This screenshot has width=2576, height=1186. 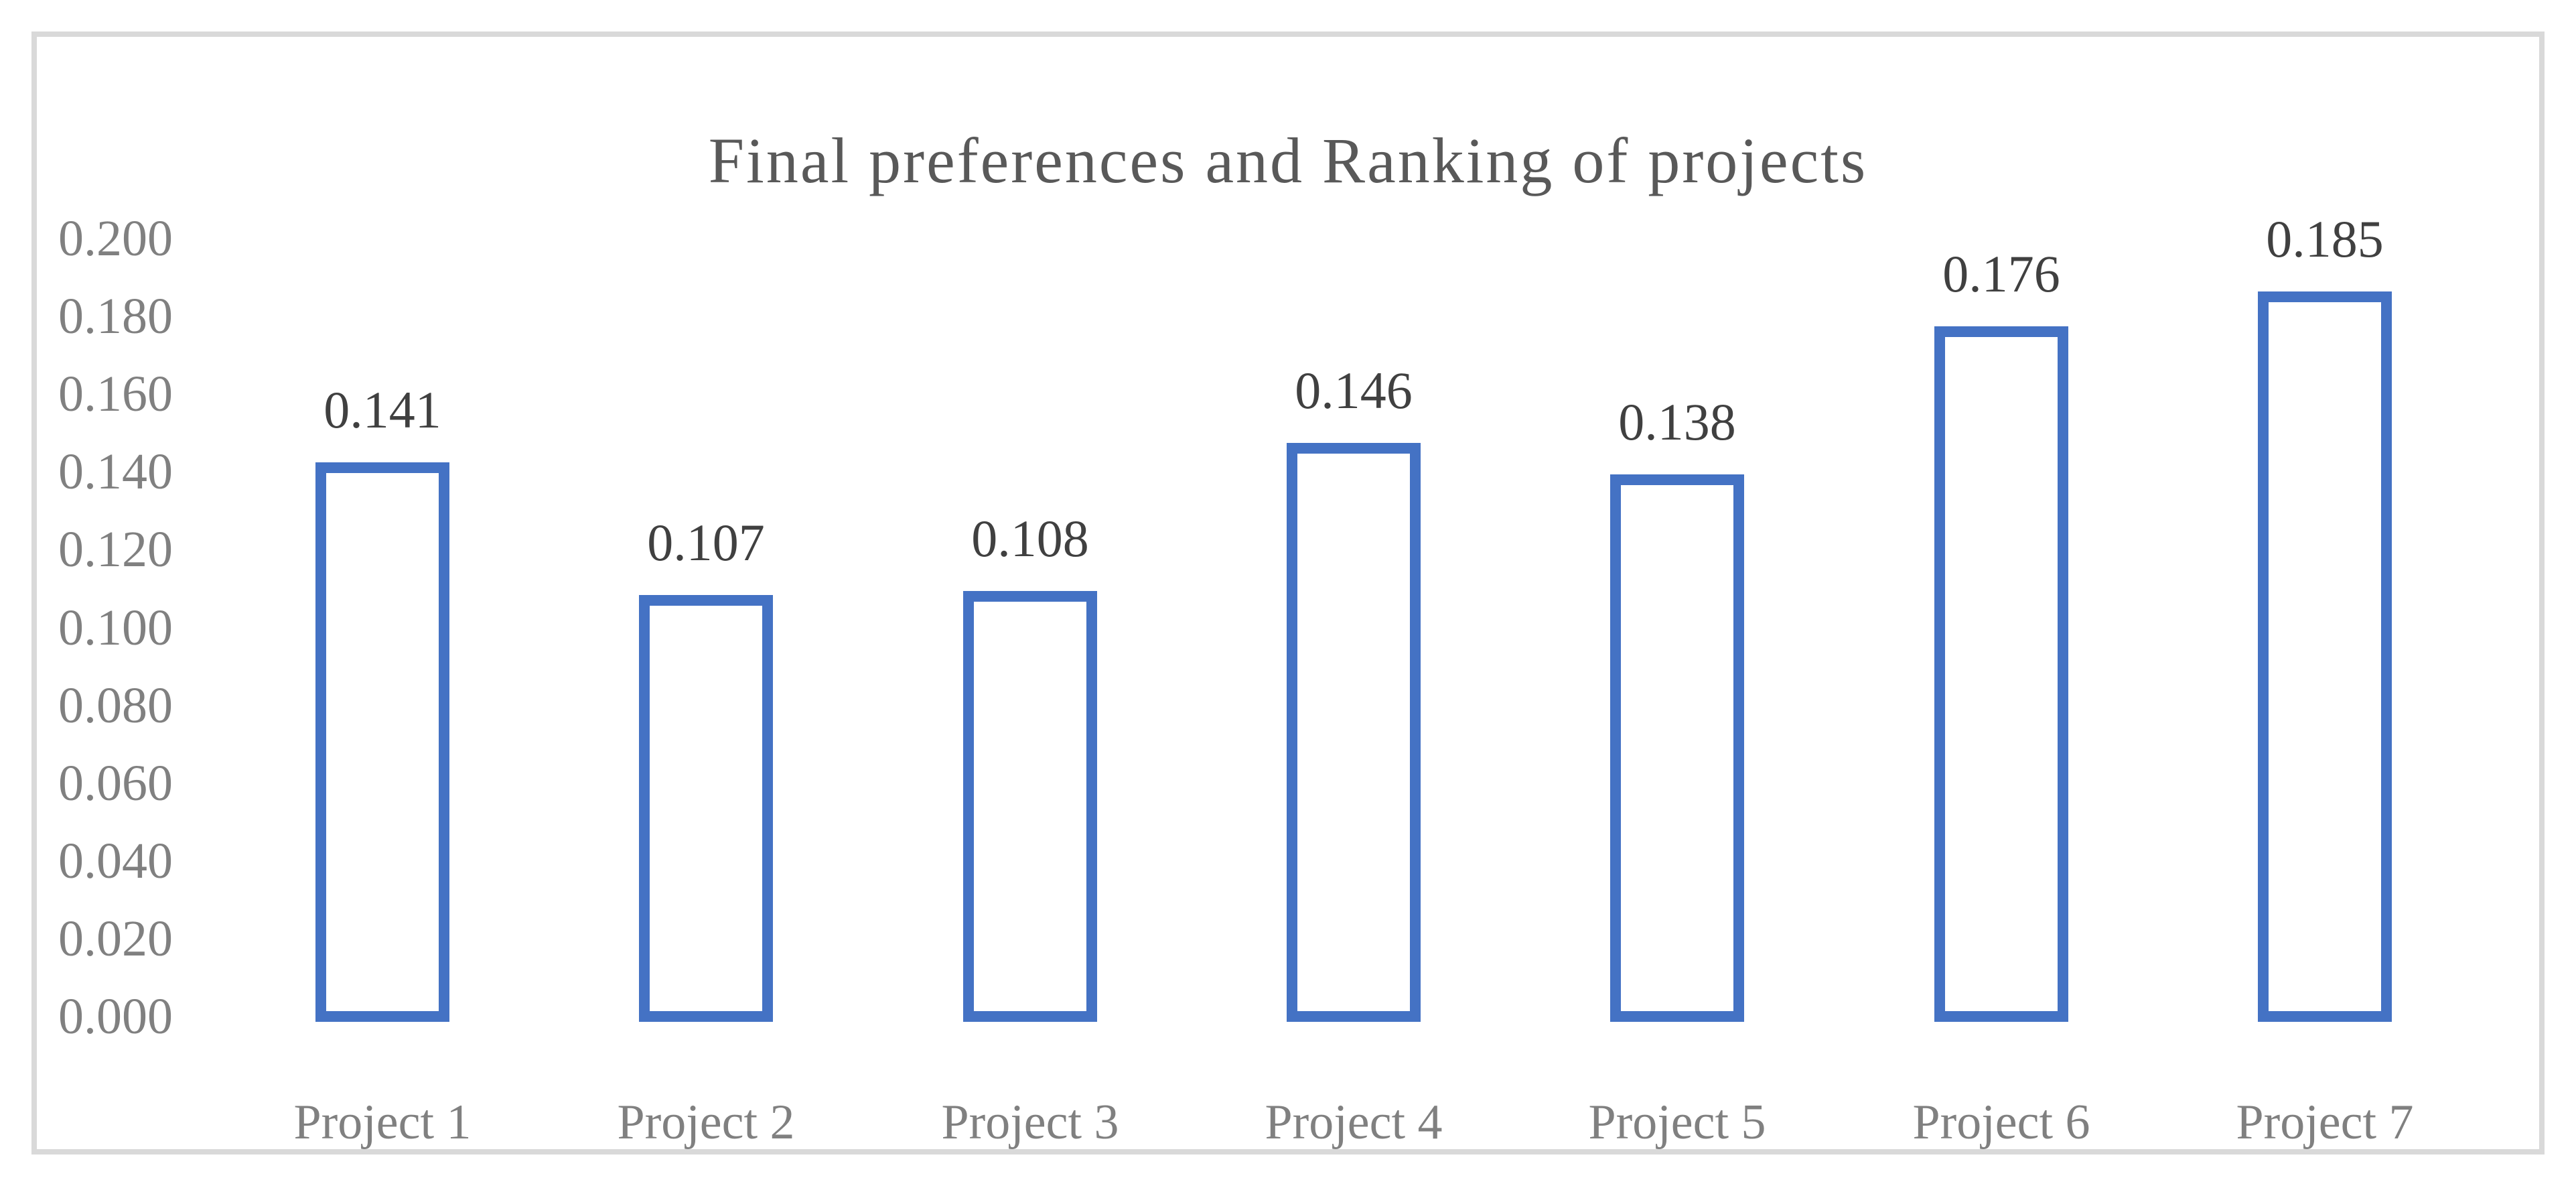 What do you see at coordinates (115, 938) in the screenshot?
I see `y-axis-tick-label: 0.020` at bounding box center [115, 938].